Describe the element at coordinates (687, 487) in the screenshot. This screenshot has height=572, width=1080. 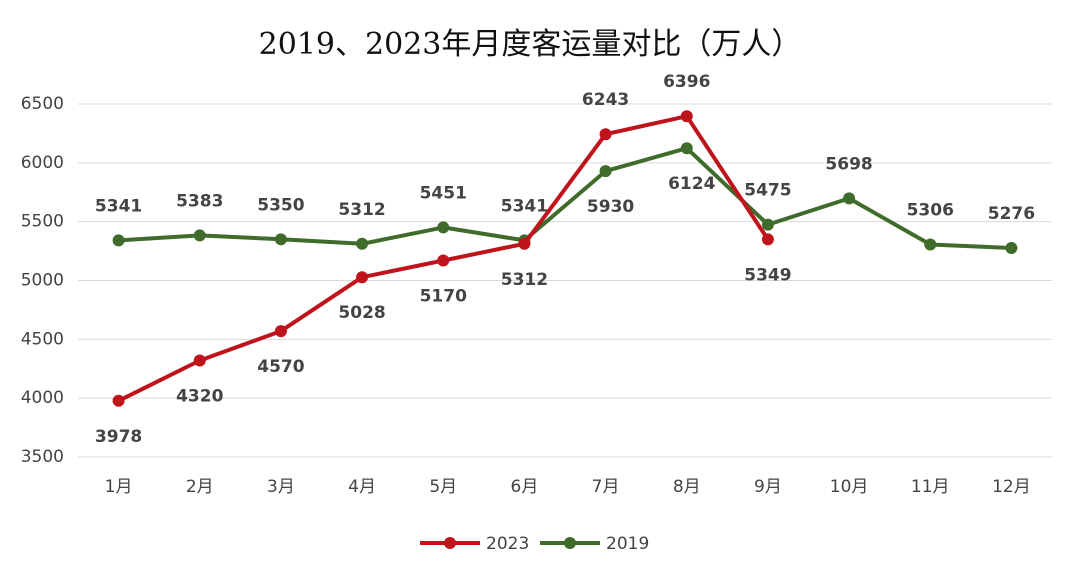
I see `x-tick-label: 8月` at that location.